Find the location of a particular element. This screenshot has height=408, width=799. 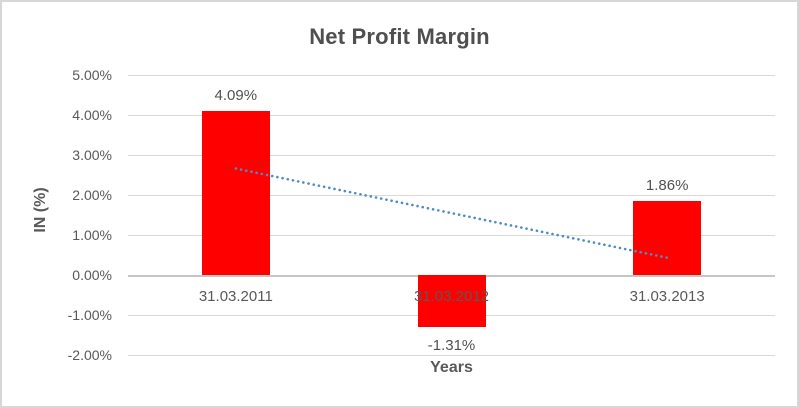

x-axis-title: Years is located at coordinates (451, 367).